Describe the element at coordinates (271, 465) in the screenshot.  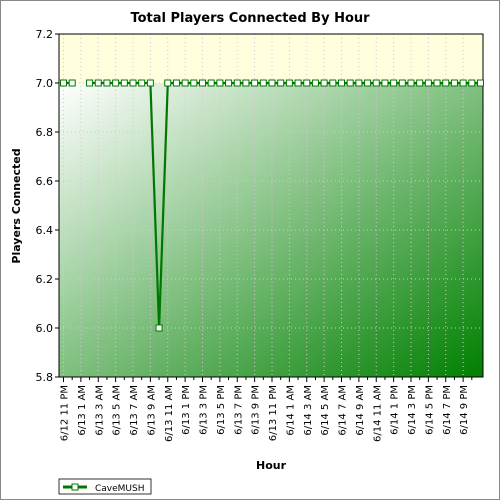
I see `x-axis-label: Hour` at that location.